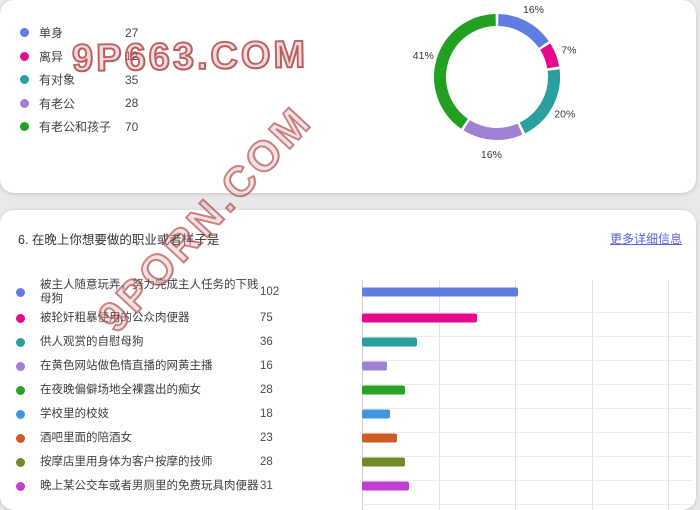 The height and width of the screenshot is (510, 700). I want to click on question-header: 6. 在晚上你想要做的职业或者样子是 更多详细信息, so click(350, 238).